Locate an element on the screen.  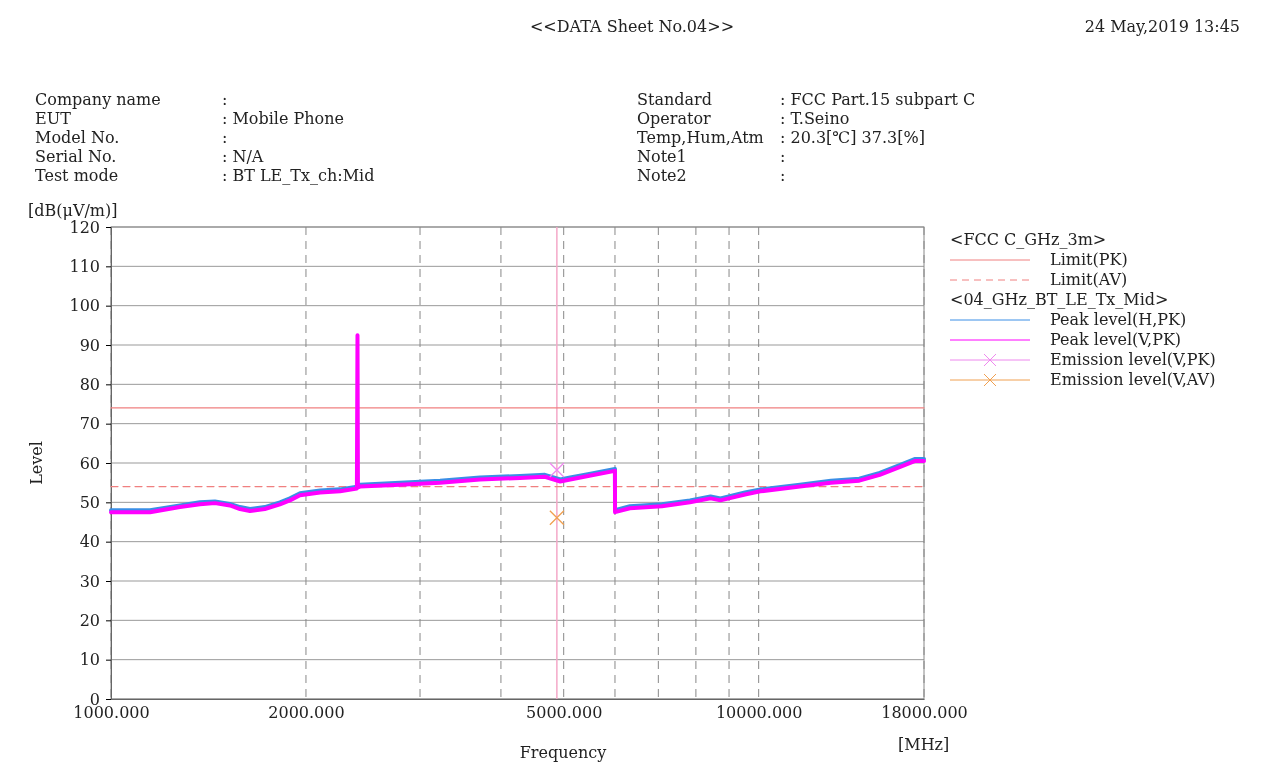
x-tick-label: 2000.000 is located at coordinates (306, 713).